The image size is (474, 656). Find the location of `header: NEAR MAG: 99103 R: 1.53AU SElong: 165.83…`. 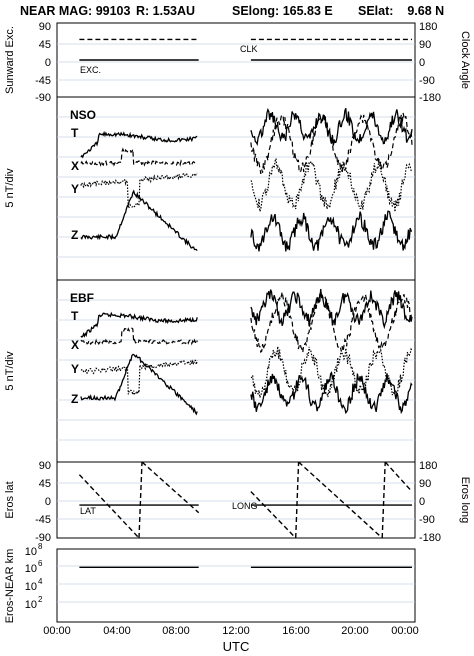

header: NEAR MAG: 99103 R: 1.53AU SElong: 165.83… is located at coordinates (237, 10).